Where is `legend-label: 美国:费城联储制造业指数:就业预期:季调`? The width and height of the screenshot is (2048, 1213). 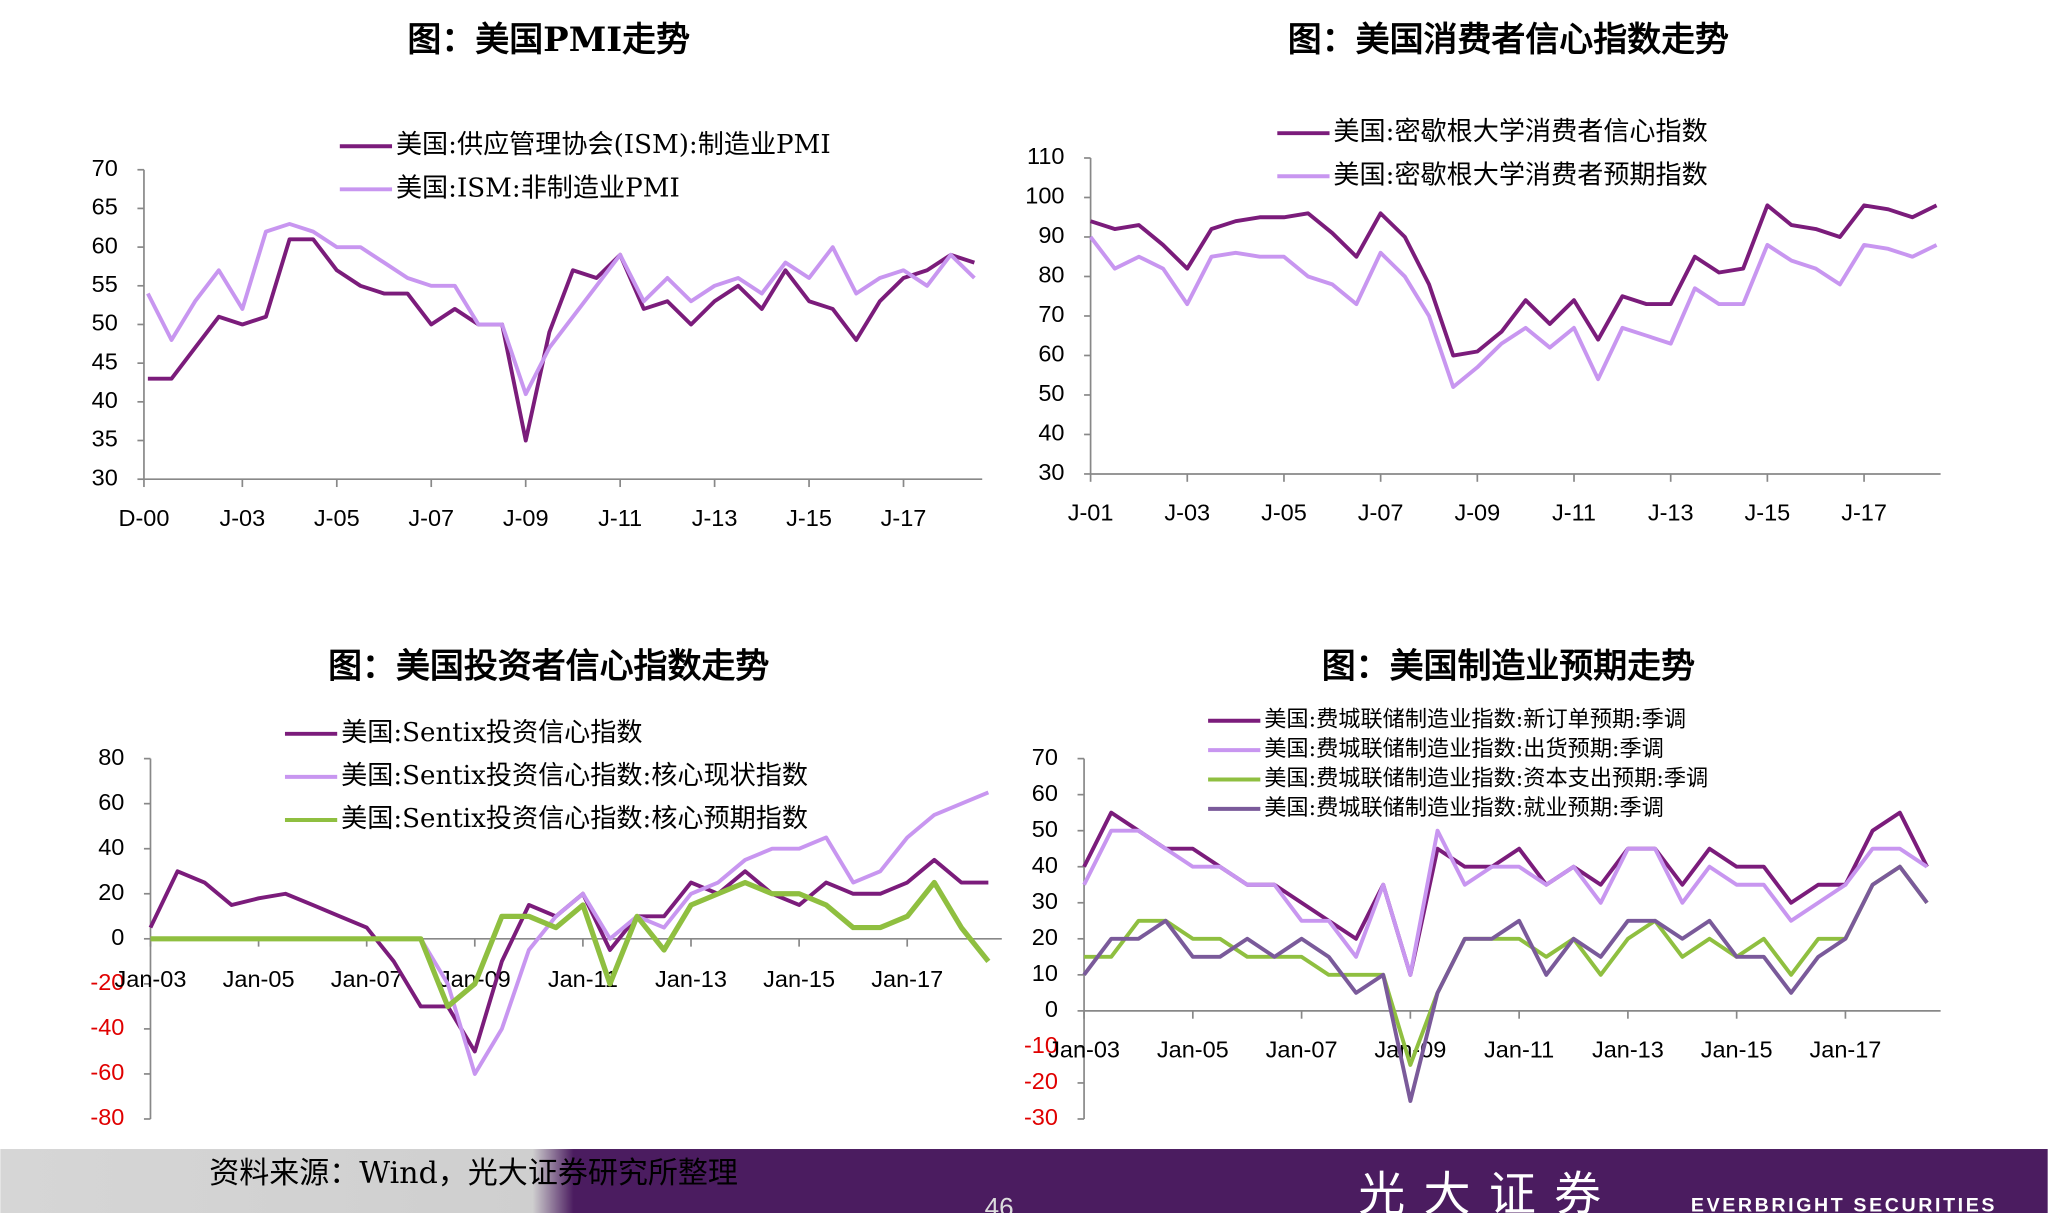
legend-label: 美国:费城联储制造业指数:就业预期:季调 is located at coordinates (1464, 808).